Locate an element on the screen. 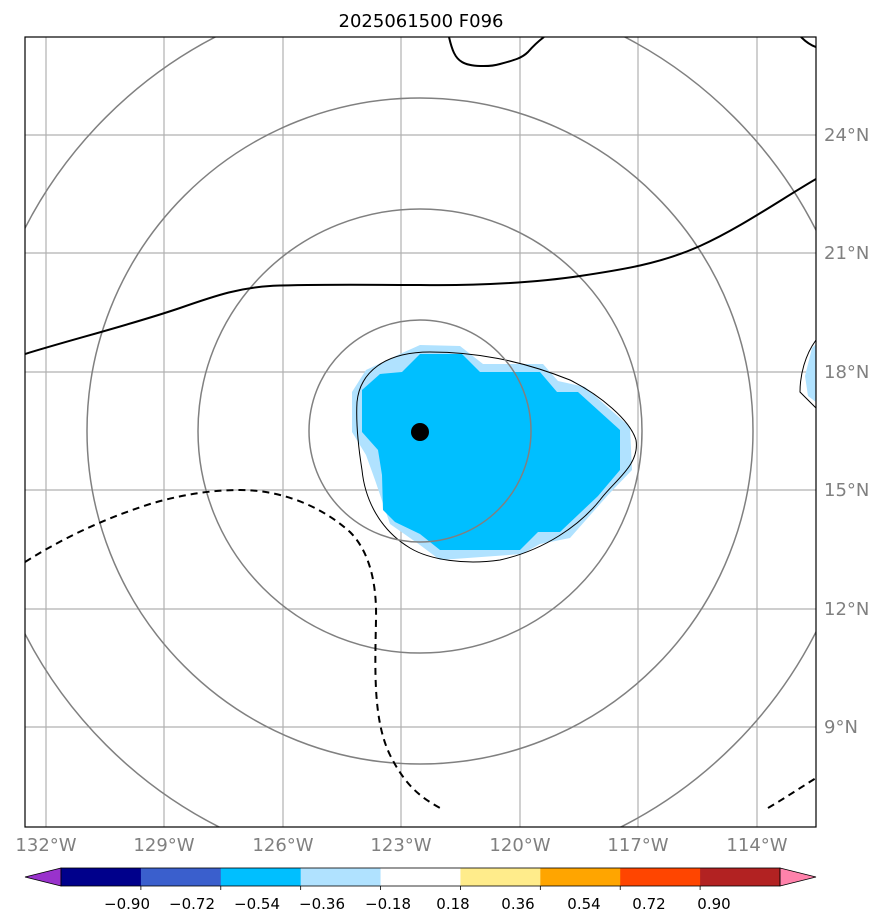 The image size is (886, 924). colorbar-segments is located at coordinates (420, 877).